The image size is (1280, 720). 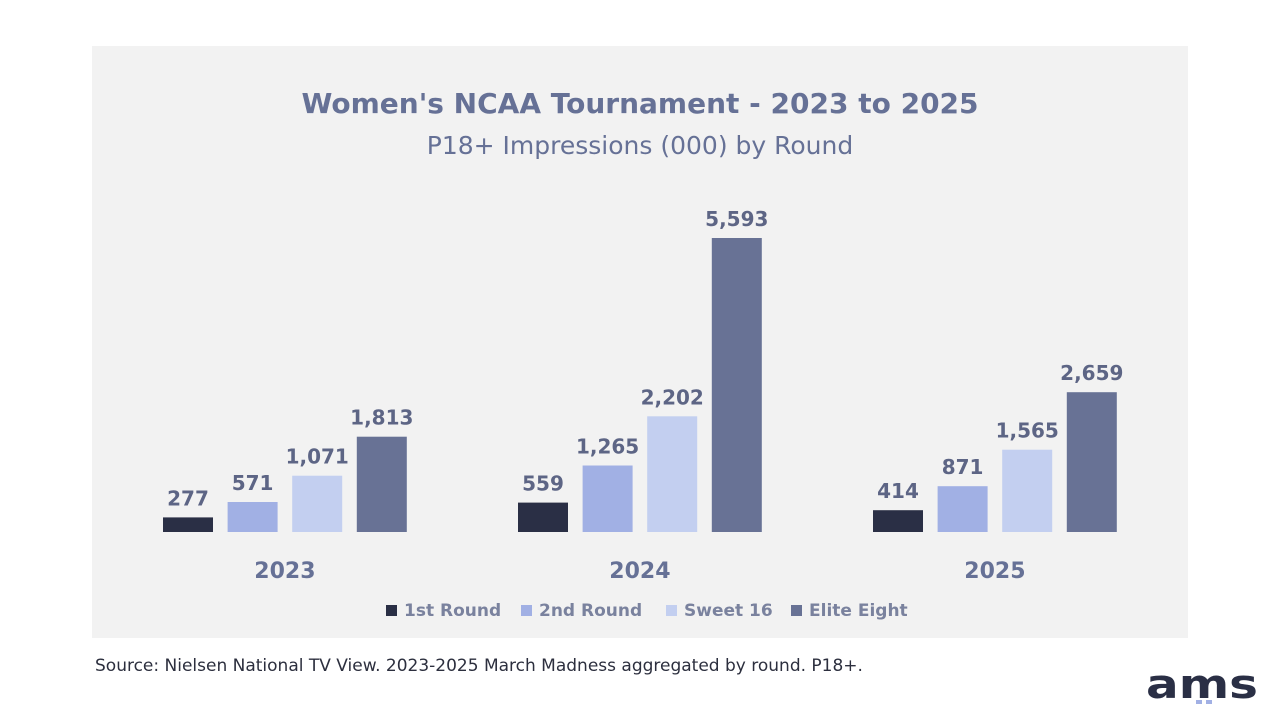 I want to click on legend-label-1st-round: 1st Round, so click(x=452, y=611).